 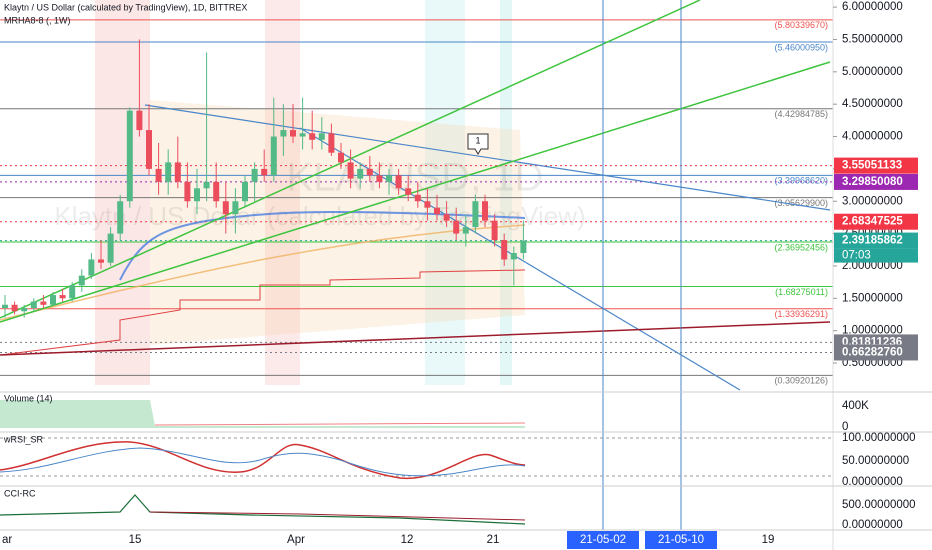 I want to click on cci-line, so click(x=337, y=516).